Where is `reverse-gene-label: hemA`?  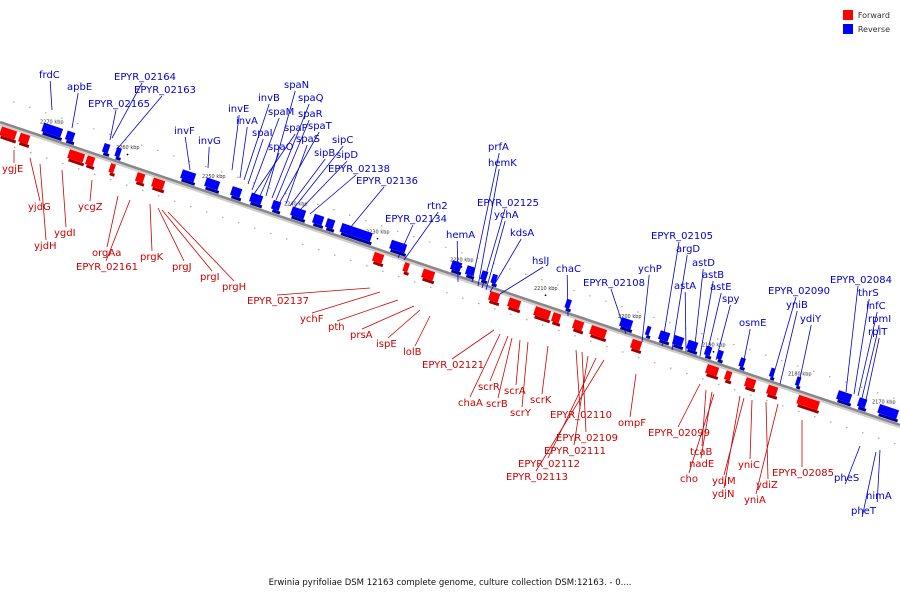
reverse-gene-label: hemA is located at coordinates (460, 235).